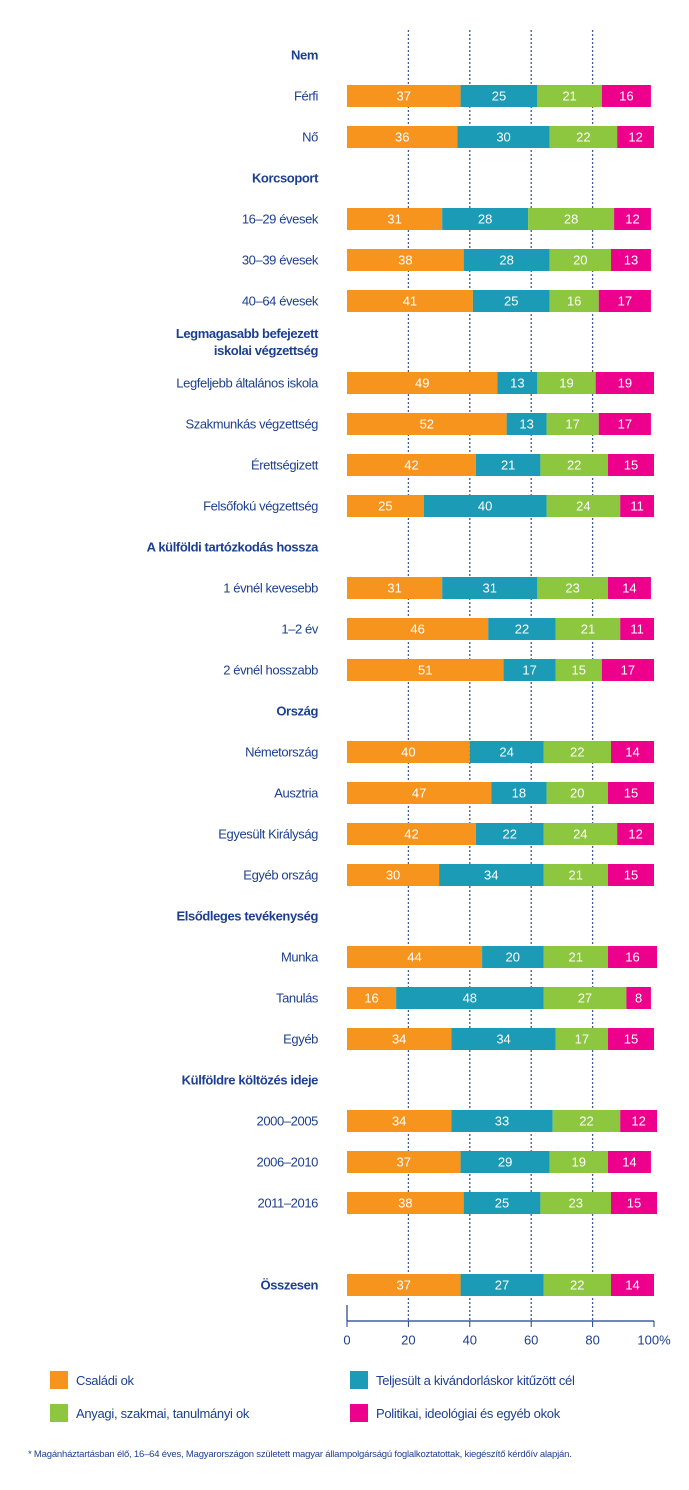  I want to click on group-header: Külföldre költözés ideje, so click(250, 1080).